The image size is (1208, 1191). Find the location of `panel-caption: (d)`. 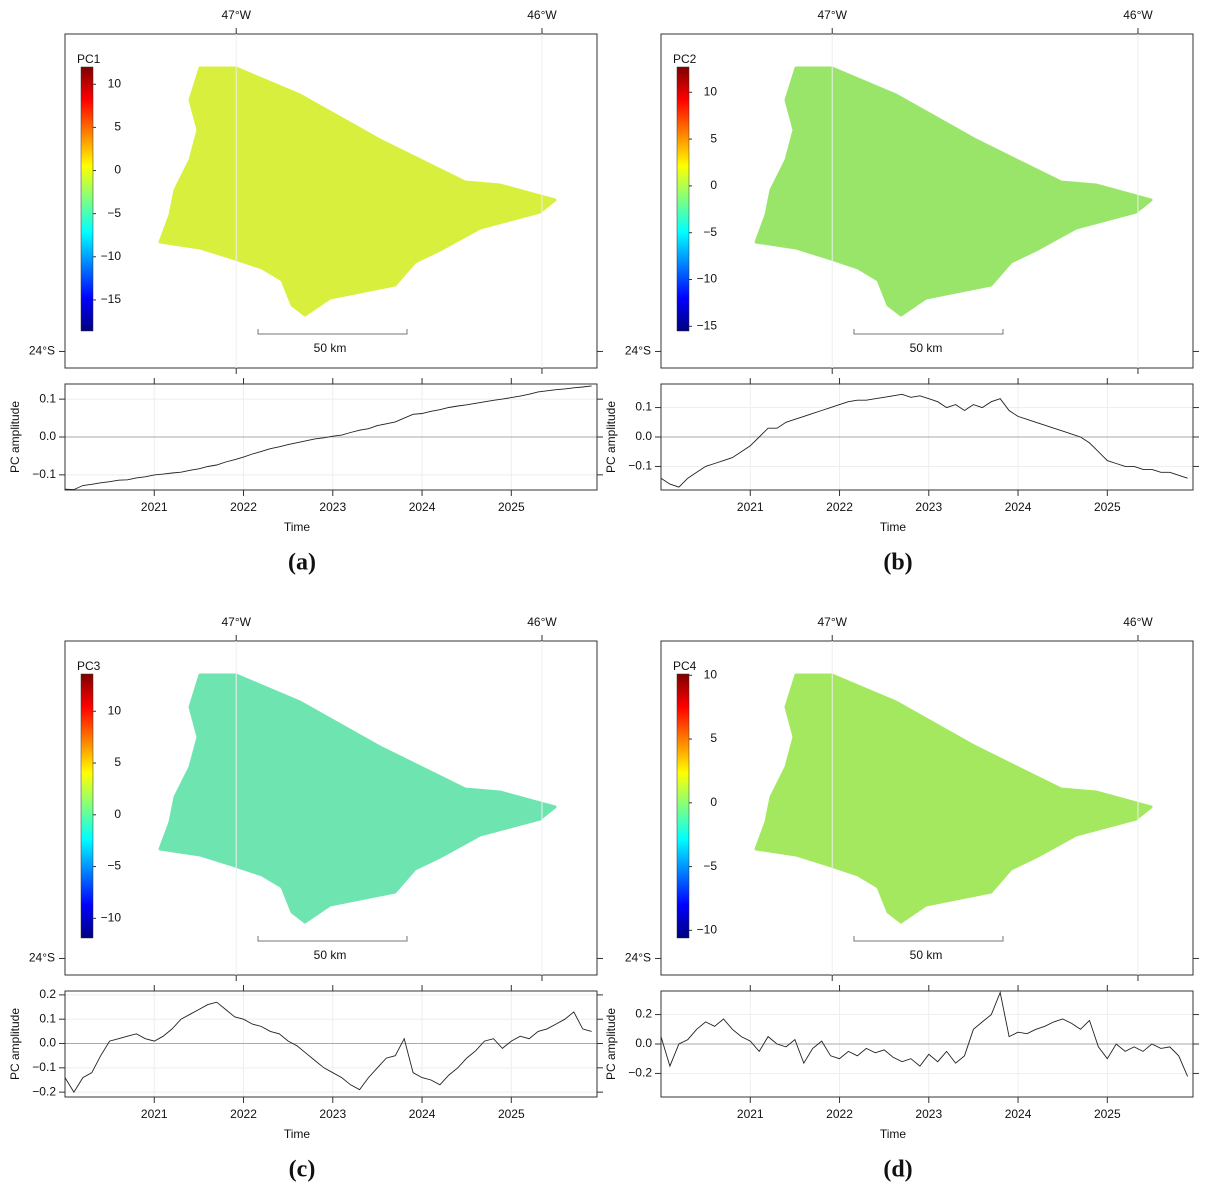

panel-caption: (d) is located at coordinates (897, 1170).